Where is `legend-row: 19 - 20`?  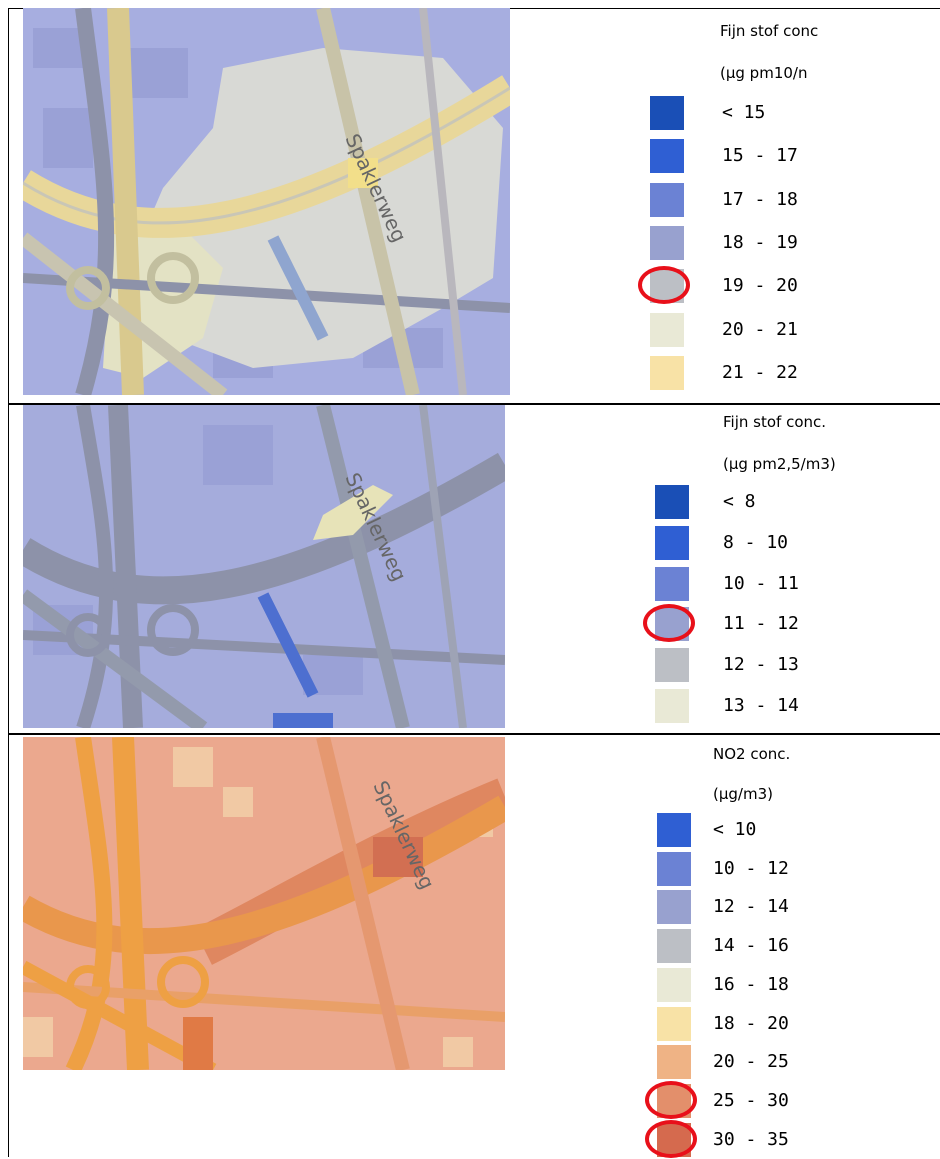 legend-row: 19 - 20 is located at coordinates (744, 285).